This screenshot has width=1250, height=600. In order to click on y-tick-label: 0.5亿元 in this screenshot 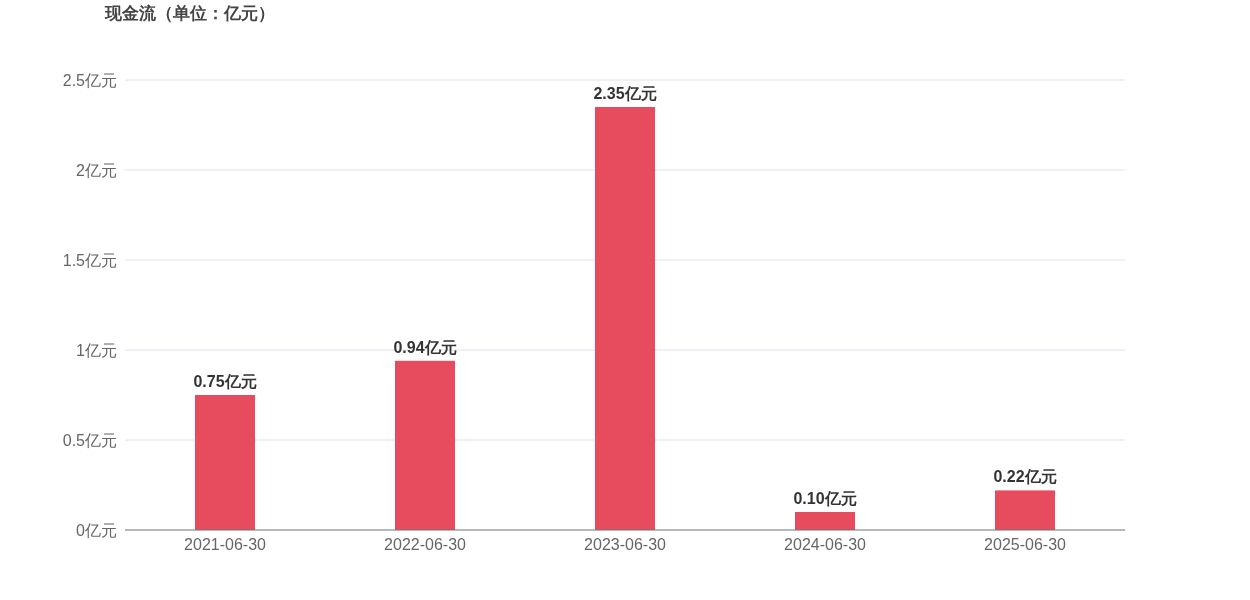, I will do `click(89, 440)`.